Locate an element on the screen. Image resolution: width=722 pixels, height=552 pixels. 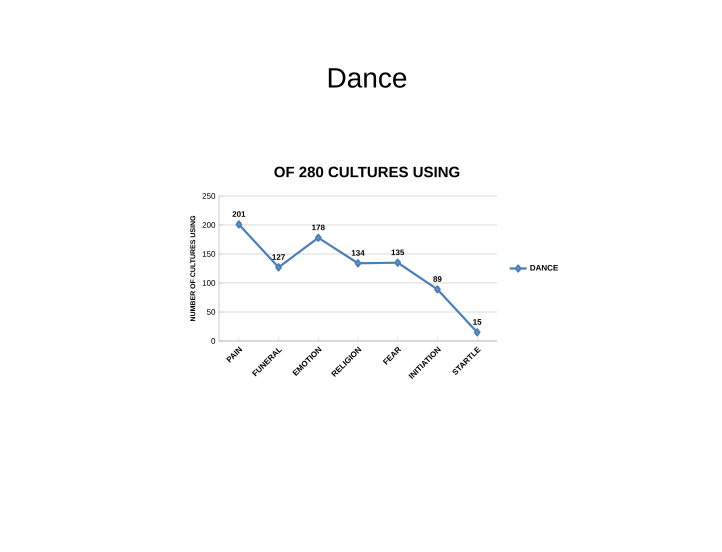
y-tick-label: 150 is located at coordinates (209, 254).